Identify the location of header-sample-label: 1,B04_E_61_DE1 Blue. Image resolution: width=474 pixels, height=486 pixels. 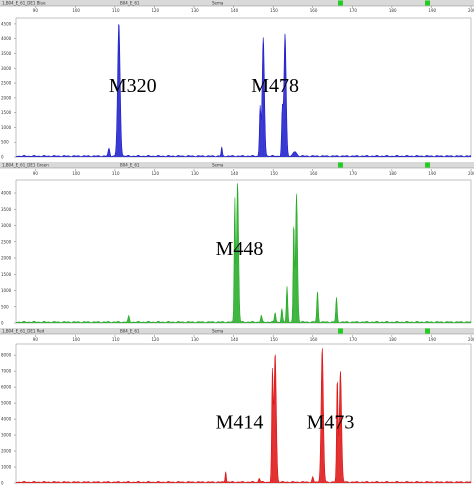
(24, 3).